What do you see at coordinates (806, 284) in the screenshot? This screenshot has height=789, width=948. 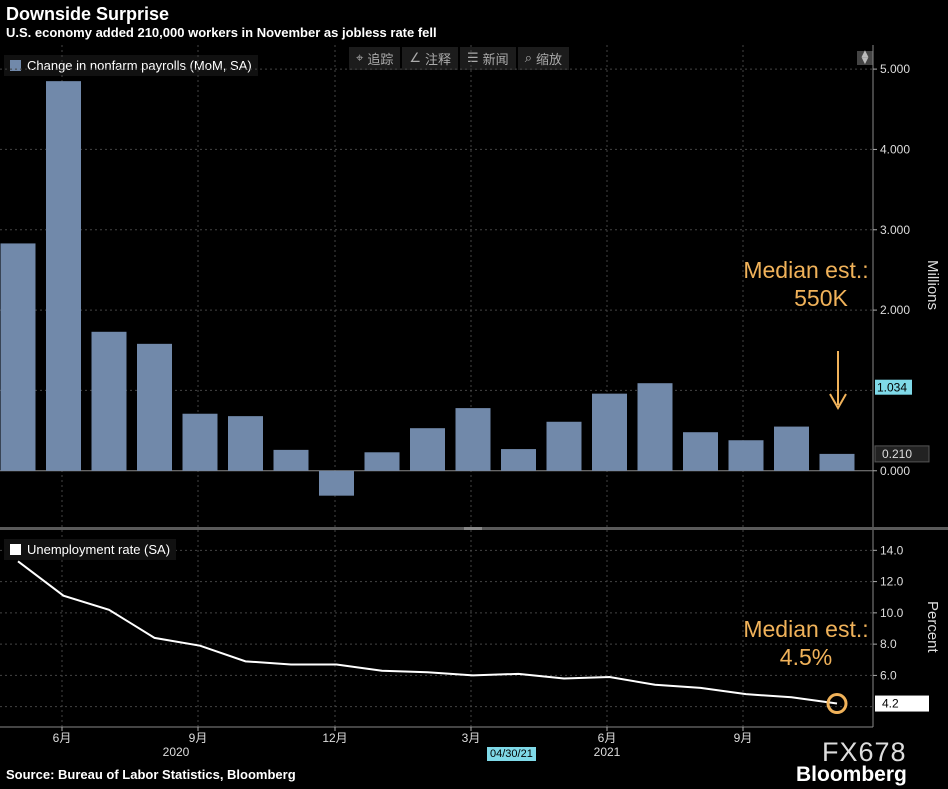 I see `payrolls-median-annotation: Median est.: 550K` at bounding box center [806, 284].